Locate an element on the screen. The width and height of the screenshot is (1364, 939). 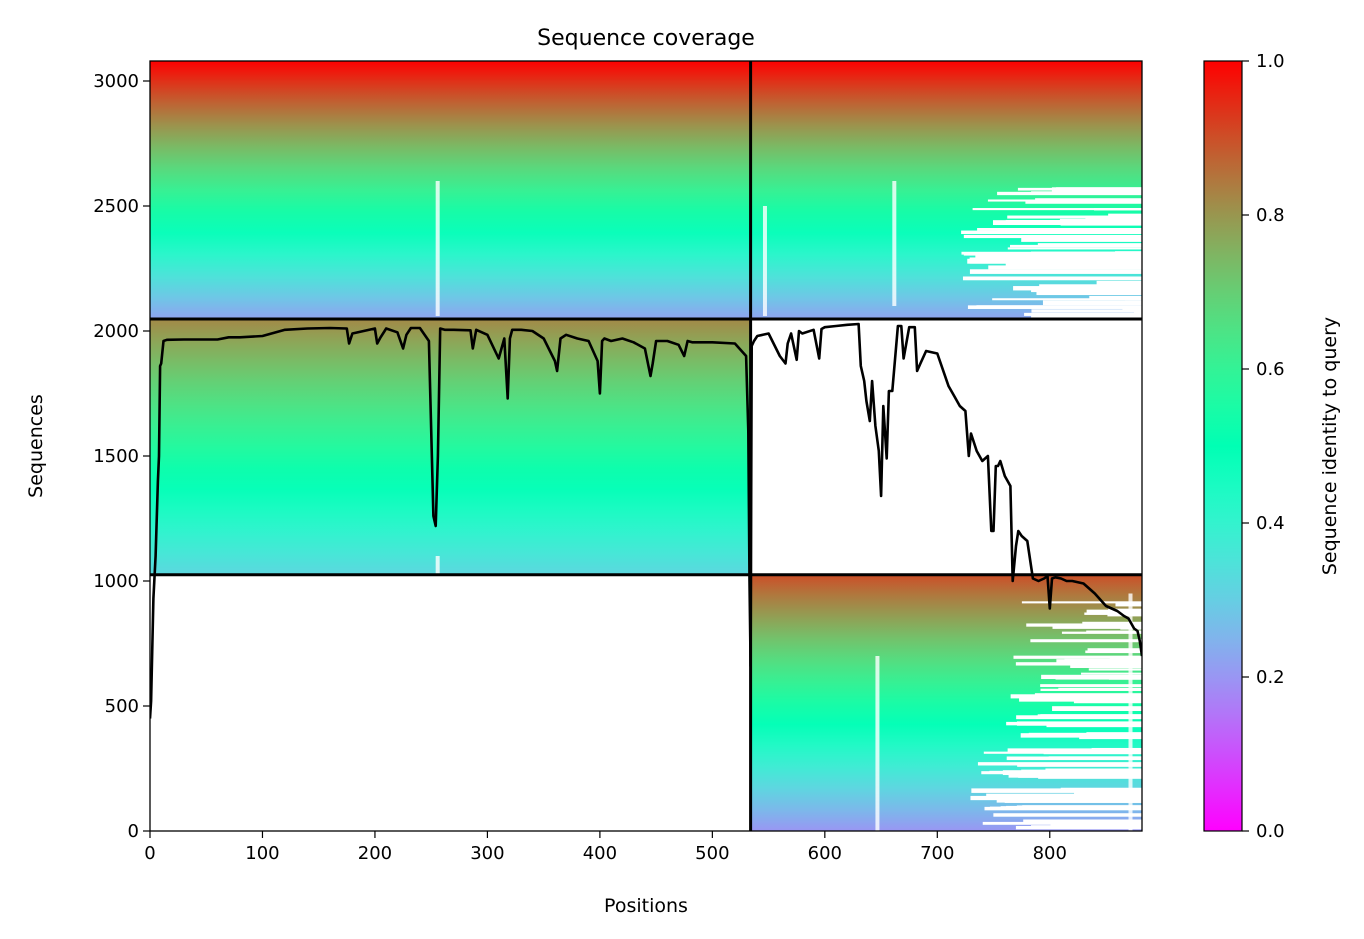
y-tick-label: 3000 is located at coordinates (116, 81).